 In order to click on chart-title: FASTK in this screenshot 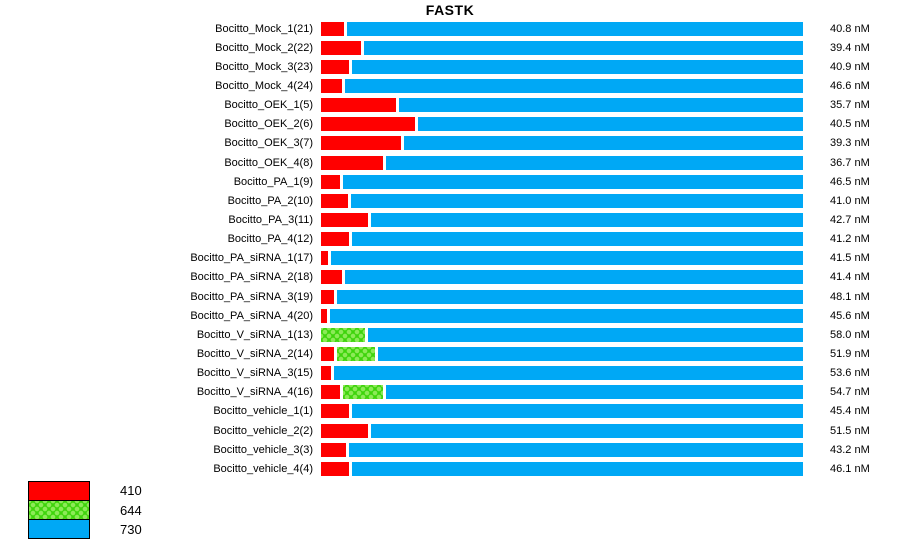, I will do `click(450, 10)`.